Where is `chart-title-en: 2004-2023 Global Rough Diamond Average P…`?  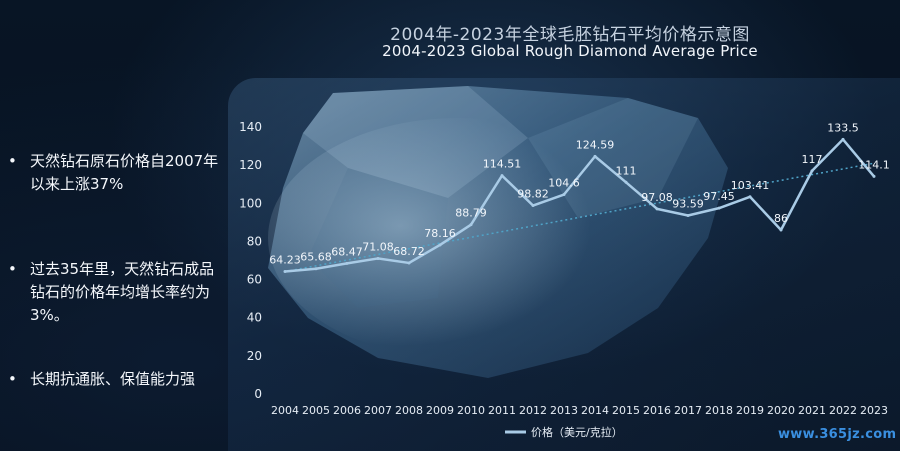 chart-title-en: 2004-2023 Global Rough Diamond Average P… is located at coordinates (570, 51).